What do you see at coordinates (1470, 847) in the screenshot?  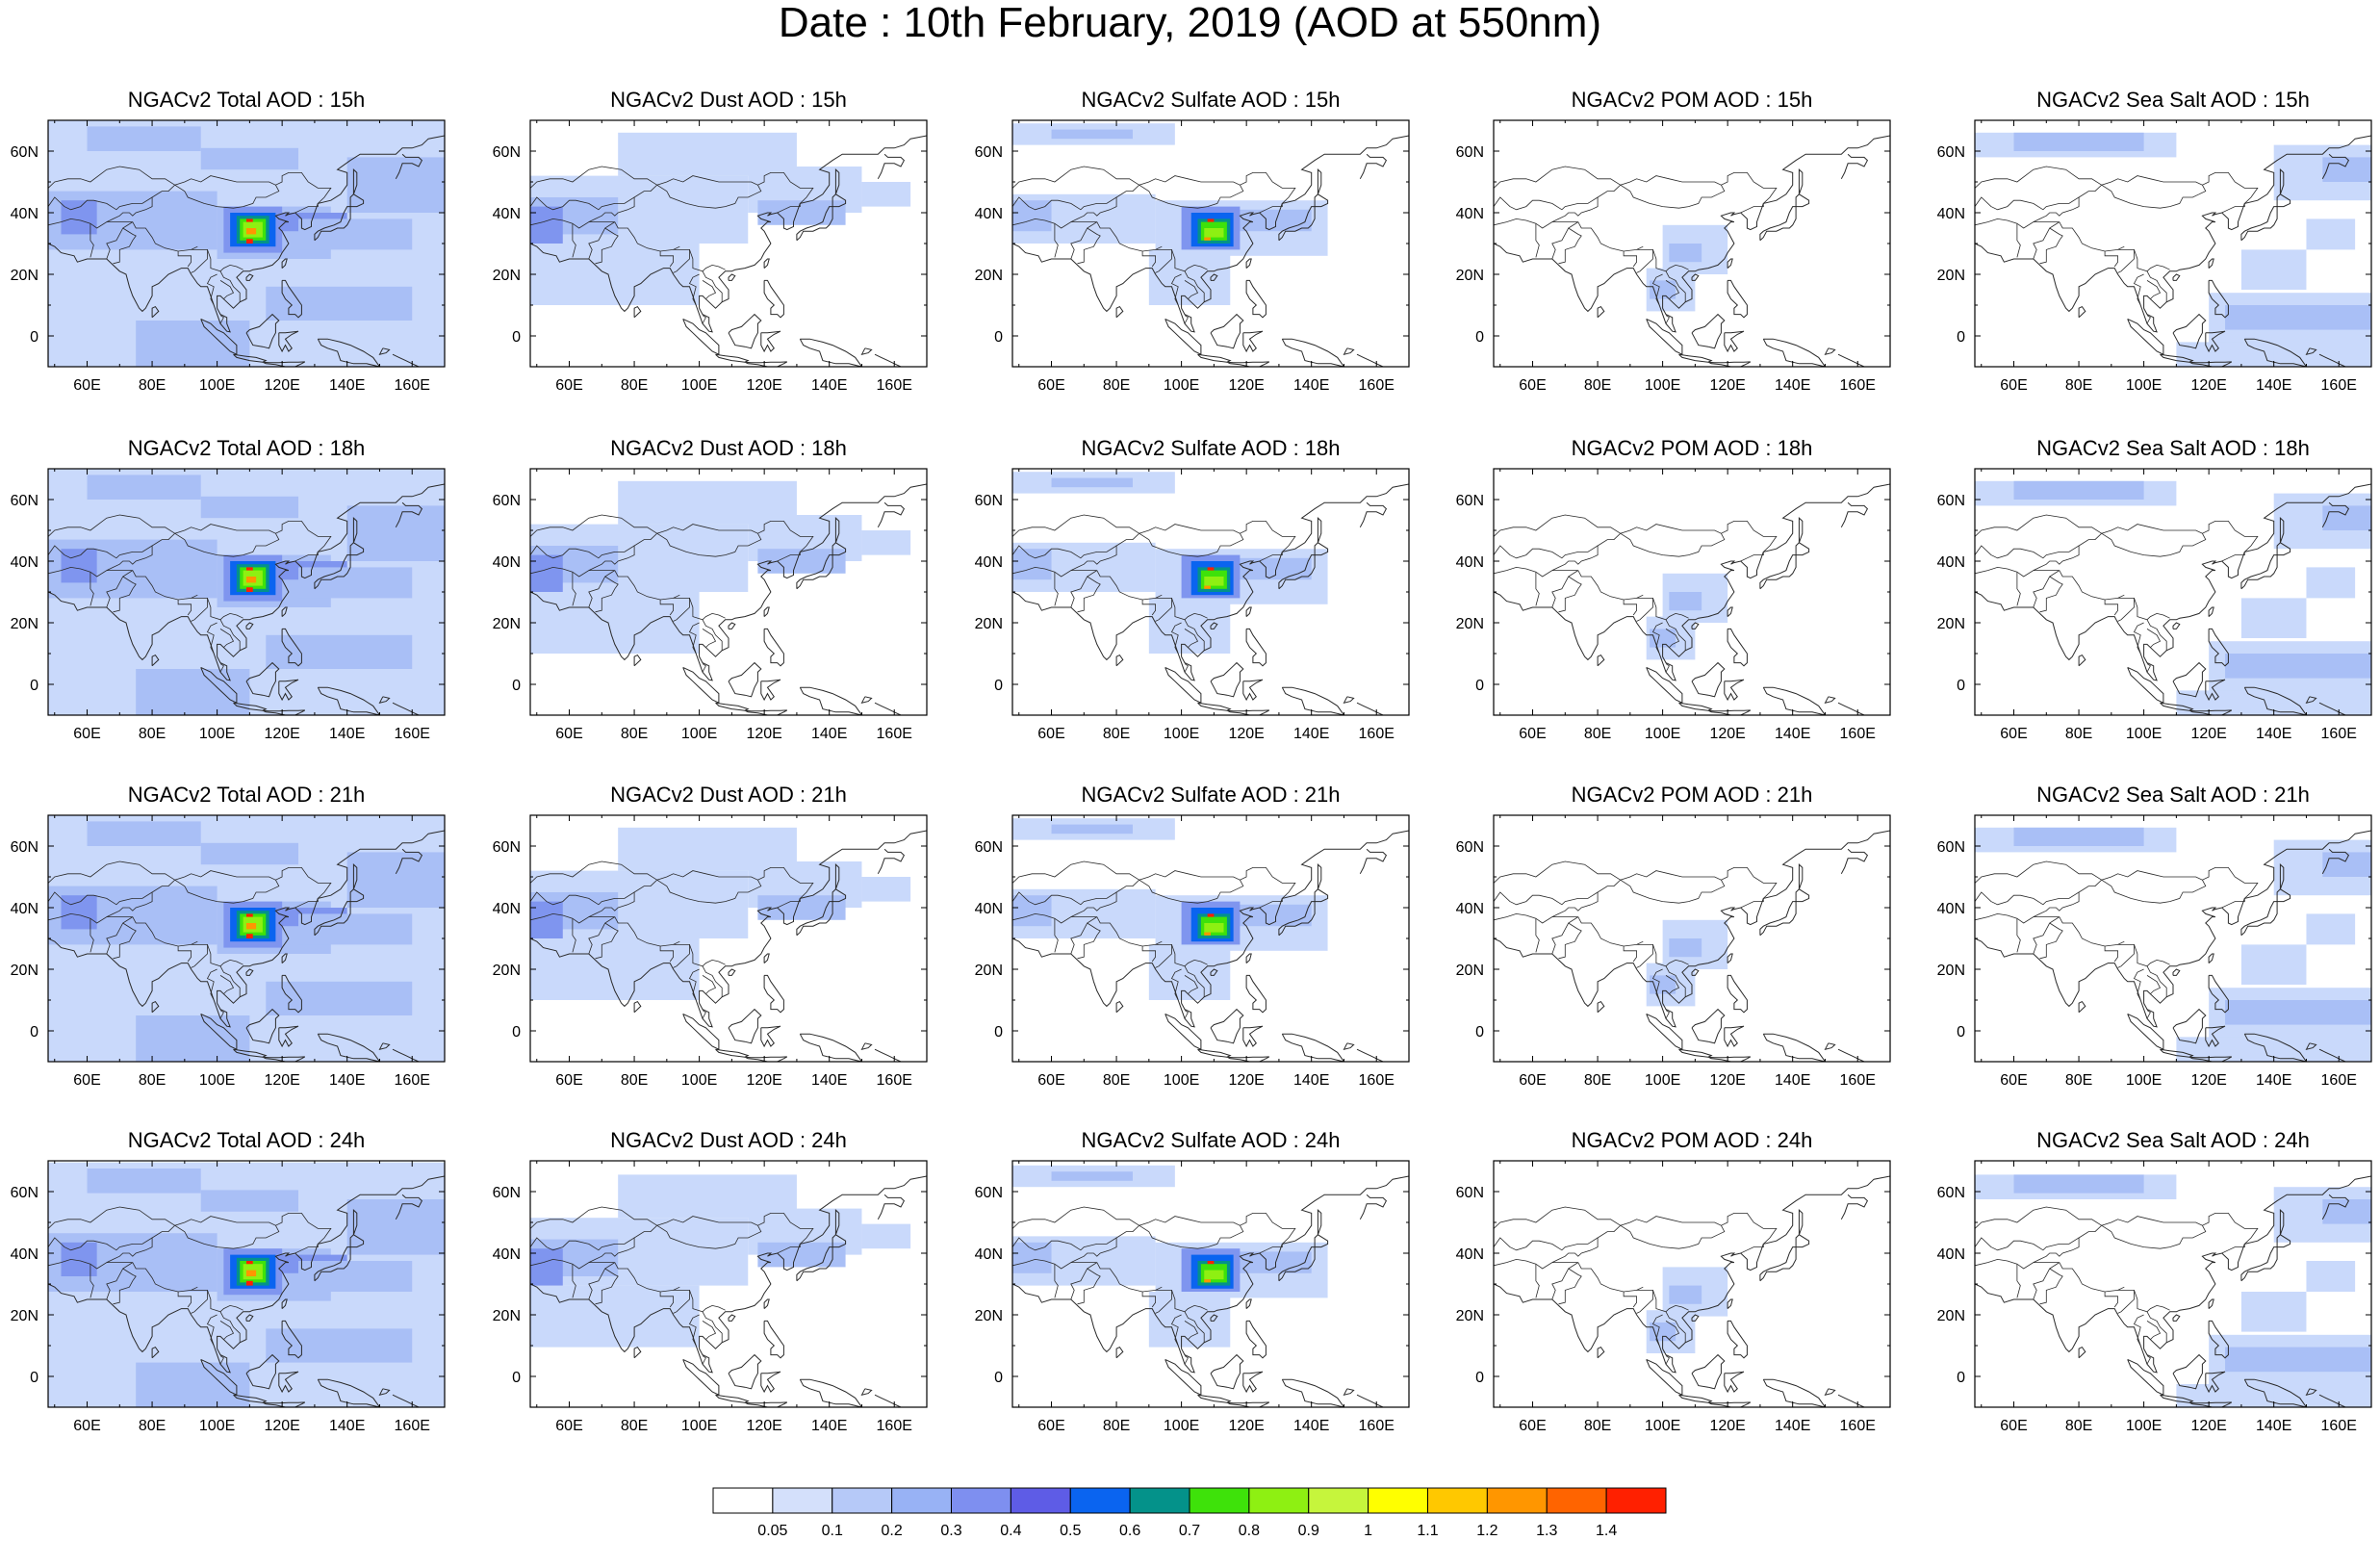 I see `lat-tick-label: 60N` at bounding box center [1470, 847].